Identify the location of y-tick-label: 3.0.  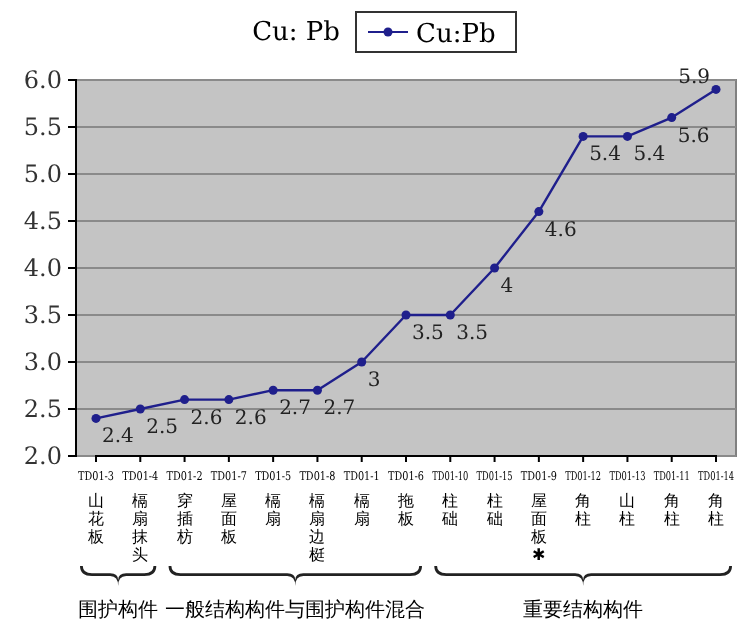
(42, 361).